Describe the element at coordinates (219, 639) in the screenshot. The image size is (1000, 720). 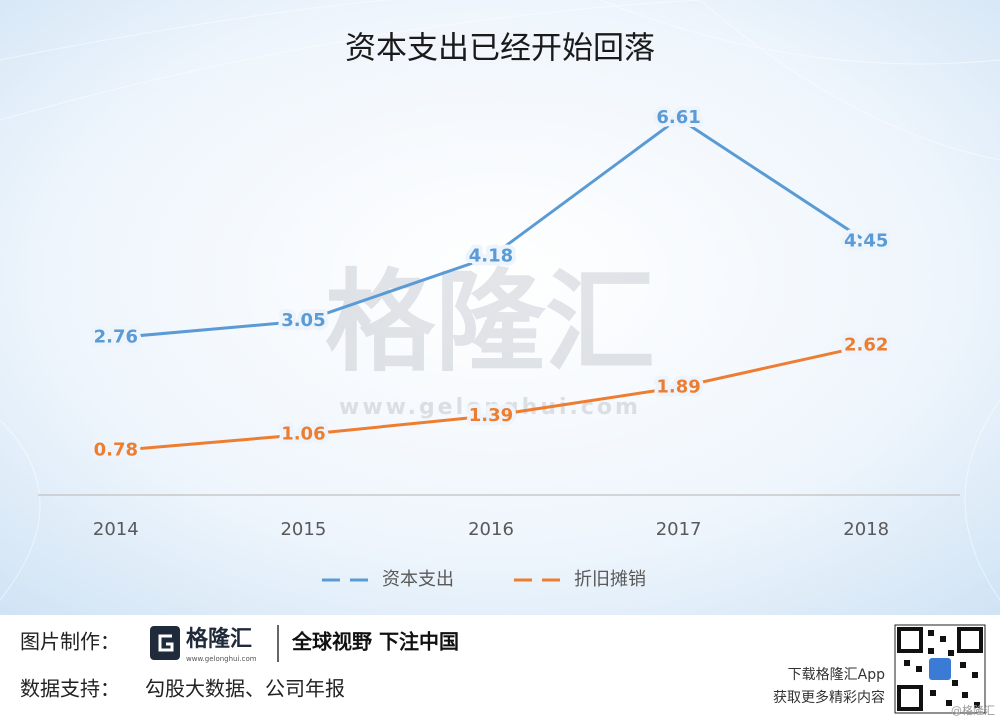
I see `logo-text: 格隆汇` at that location.